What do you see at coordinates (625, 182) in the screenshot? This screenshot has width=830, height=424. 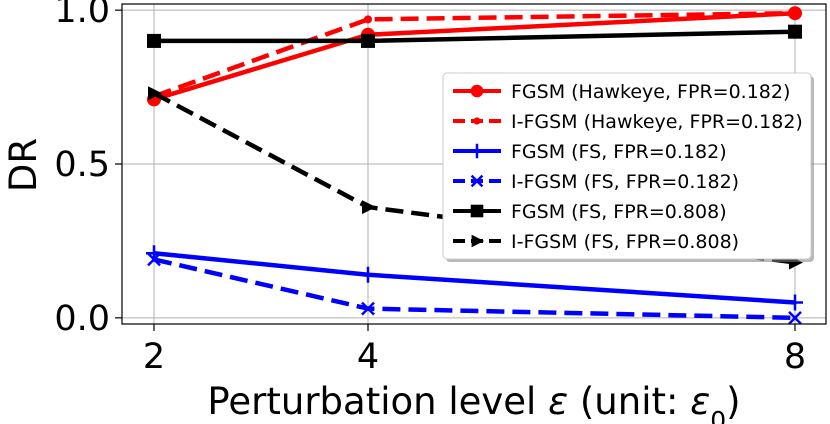 I see `legend-label-3: I-FGSM (FS, FPR=0.182)` at bounding box center [625, 182].